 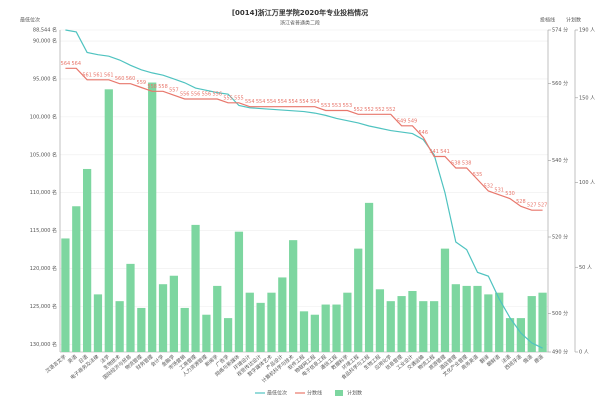 What do you see at coordinates (83, 359) in the screenshot?
I see `x-tick-label: 日语` at bounding box center [83, 359].